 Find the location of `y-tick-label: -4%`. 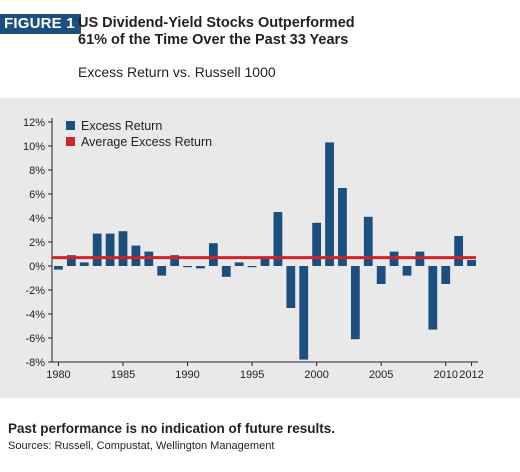

y-tick-label: -4% is located at coordinates (35, 315).